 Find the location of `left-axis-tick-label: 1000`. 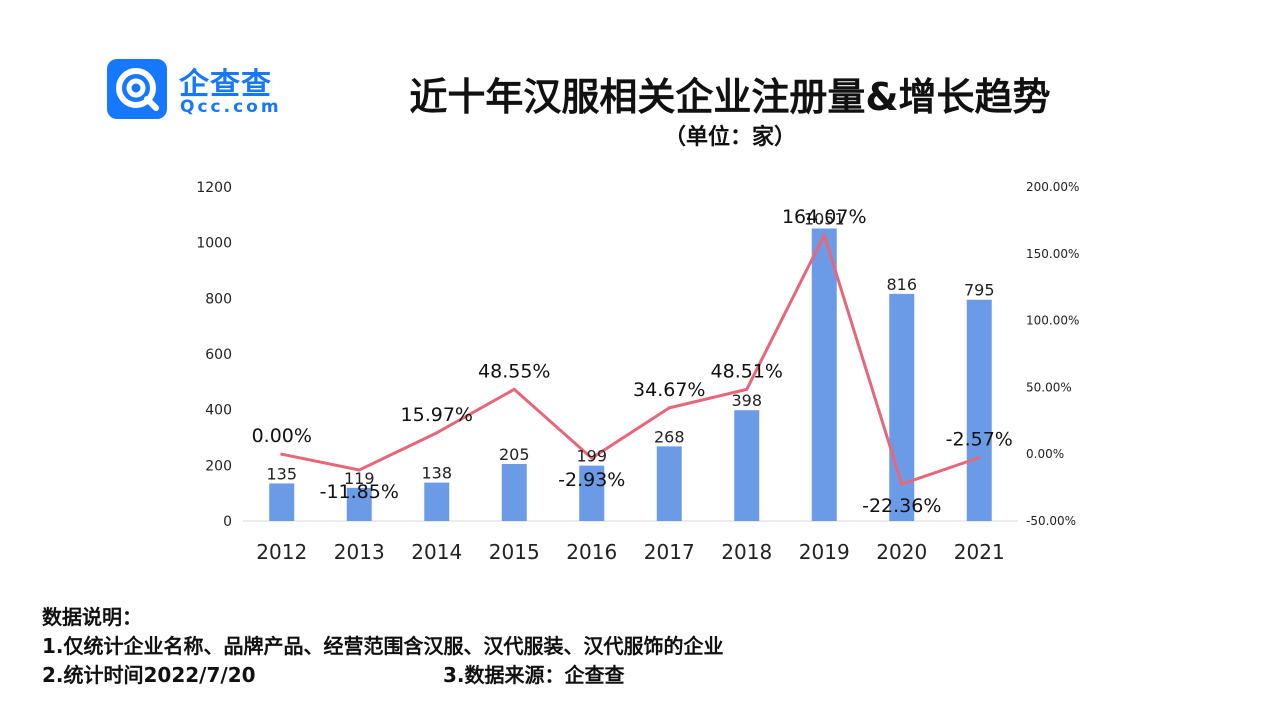

left-axis-tick-label: 1000 is located at coordinates (214, 244).